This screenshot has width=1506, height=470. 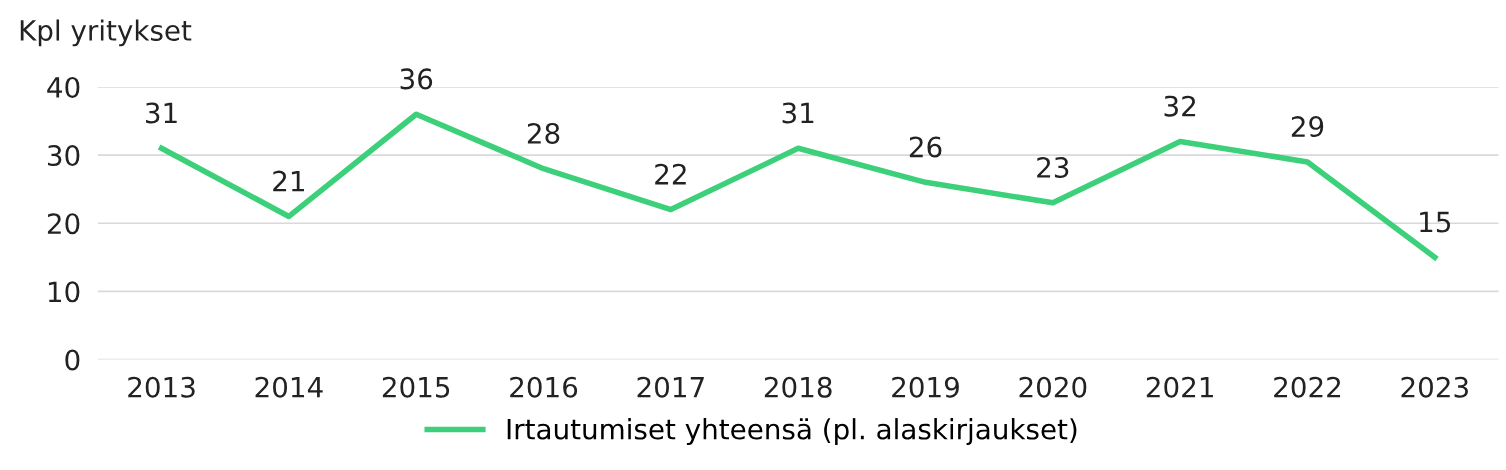 I want to click on x-tick-label: 2023, so click(x=1434, y=387).